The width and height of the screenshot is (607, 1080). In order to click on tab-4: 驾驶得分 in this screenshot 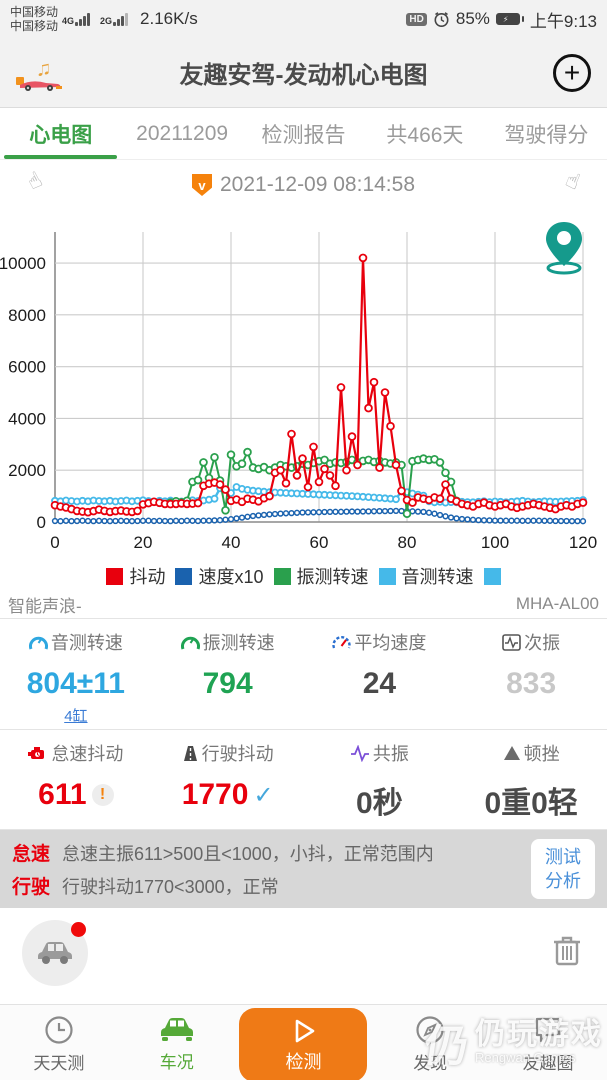, I will do `click(546, 135)`.